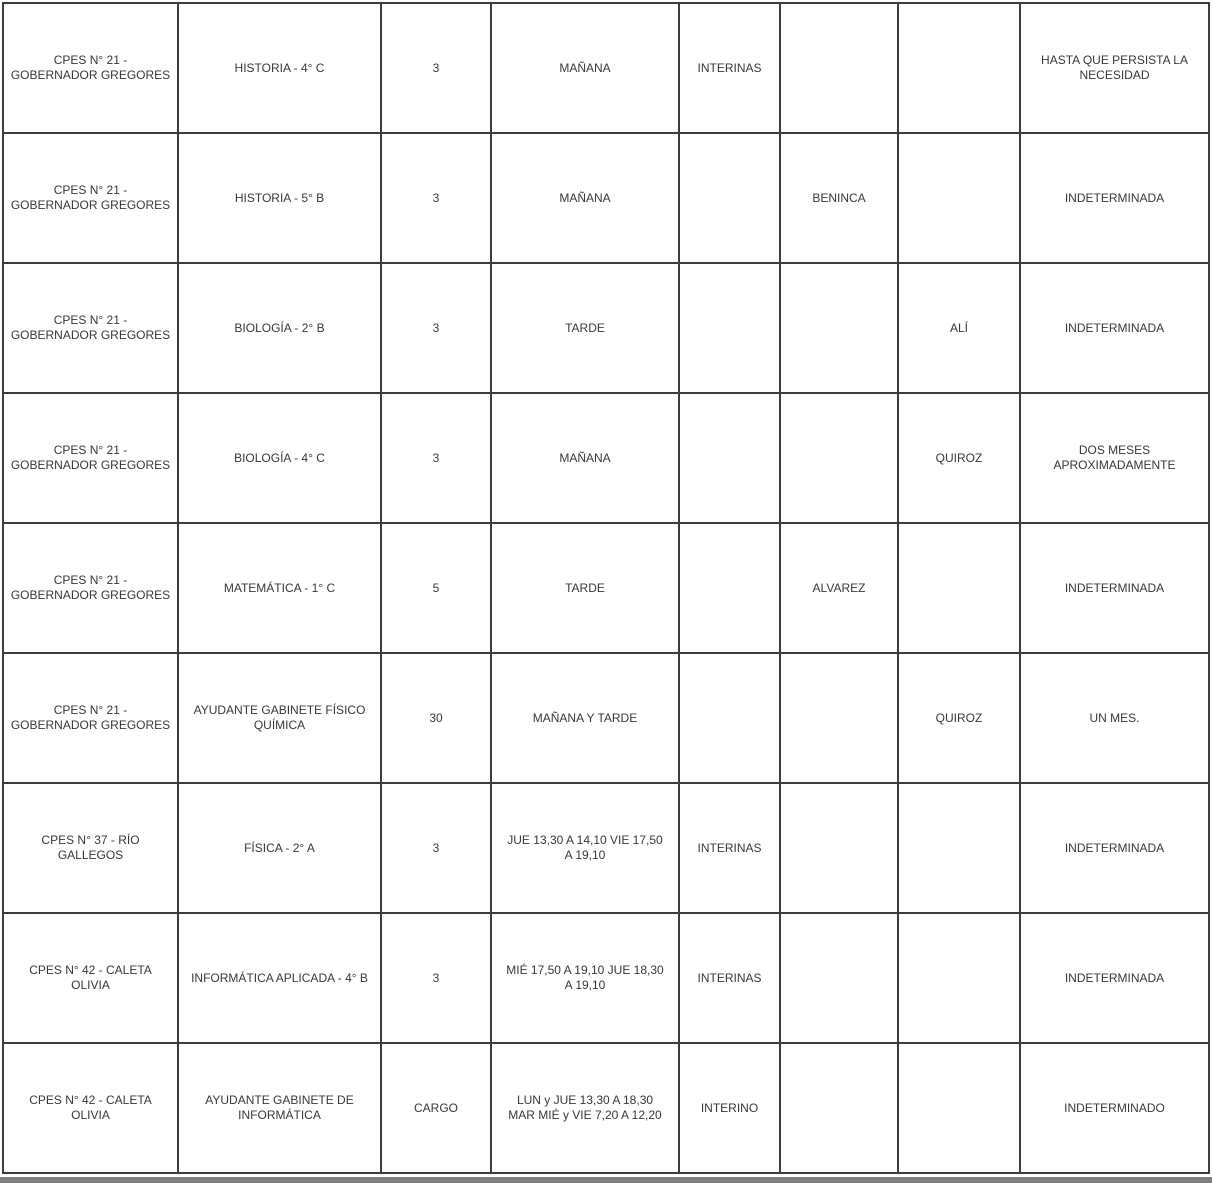 This screenshot has height=1183, width=1212. Describe the element at coordinates (839, 588) in the screenshot. I see `table-cell-docente-a: ALVAREZ` at that location.